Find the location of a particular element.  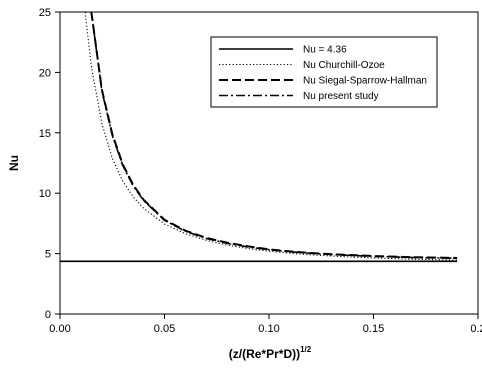

x-tick-label: 0.2 is located at coordinates (476, 329).